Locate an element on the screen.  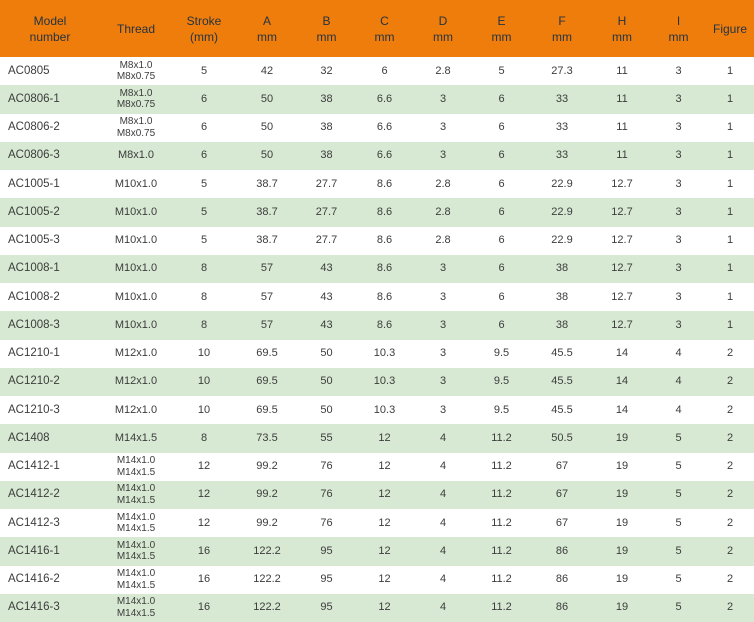
column-header-thread: Thread is located at coordinates (136, 28).